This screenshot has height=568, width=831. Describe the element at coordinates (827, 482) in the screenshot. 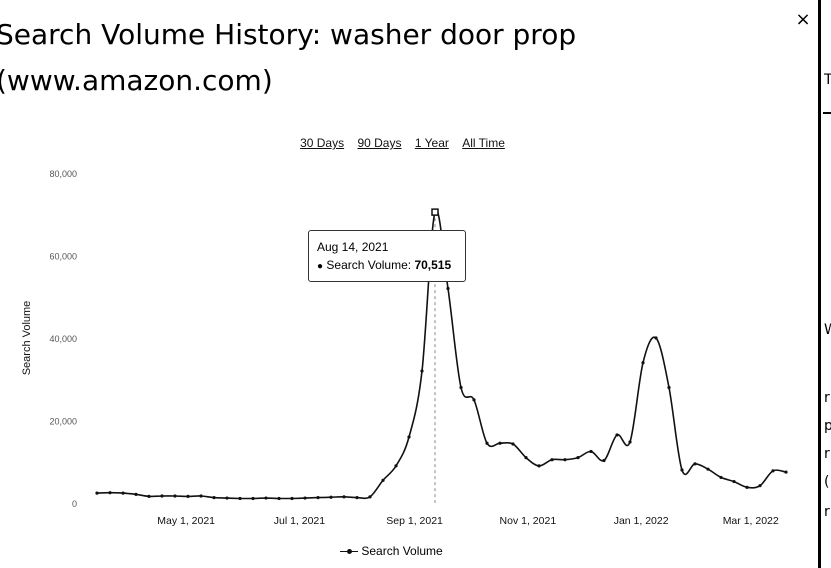

I see `background-text-fragment: (` at that location.